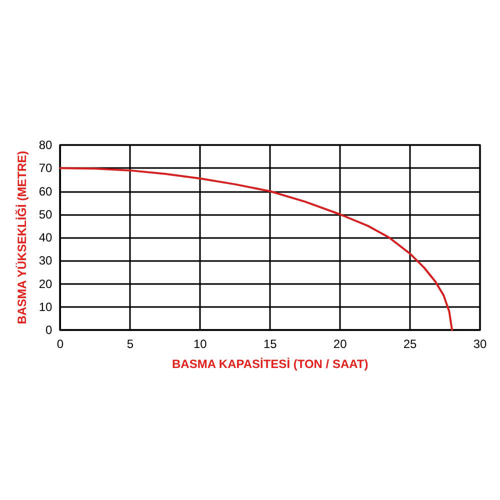 Image resolution: width=500 pixels, height=500 pixels. Describe the element at coordinates (270, 364) in the screenshot. I see `x-axis-title: BASMA KAPASİTESİ (TON / SAAT)` at that location.